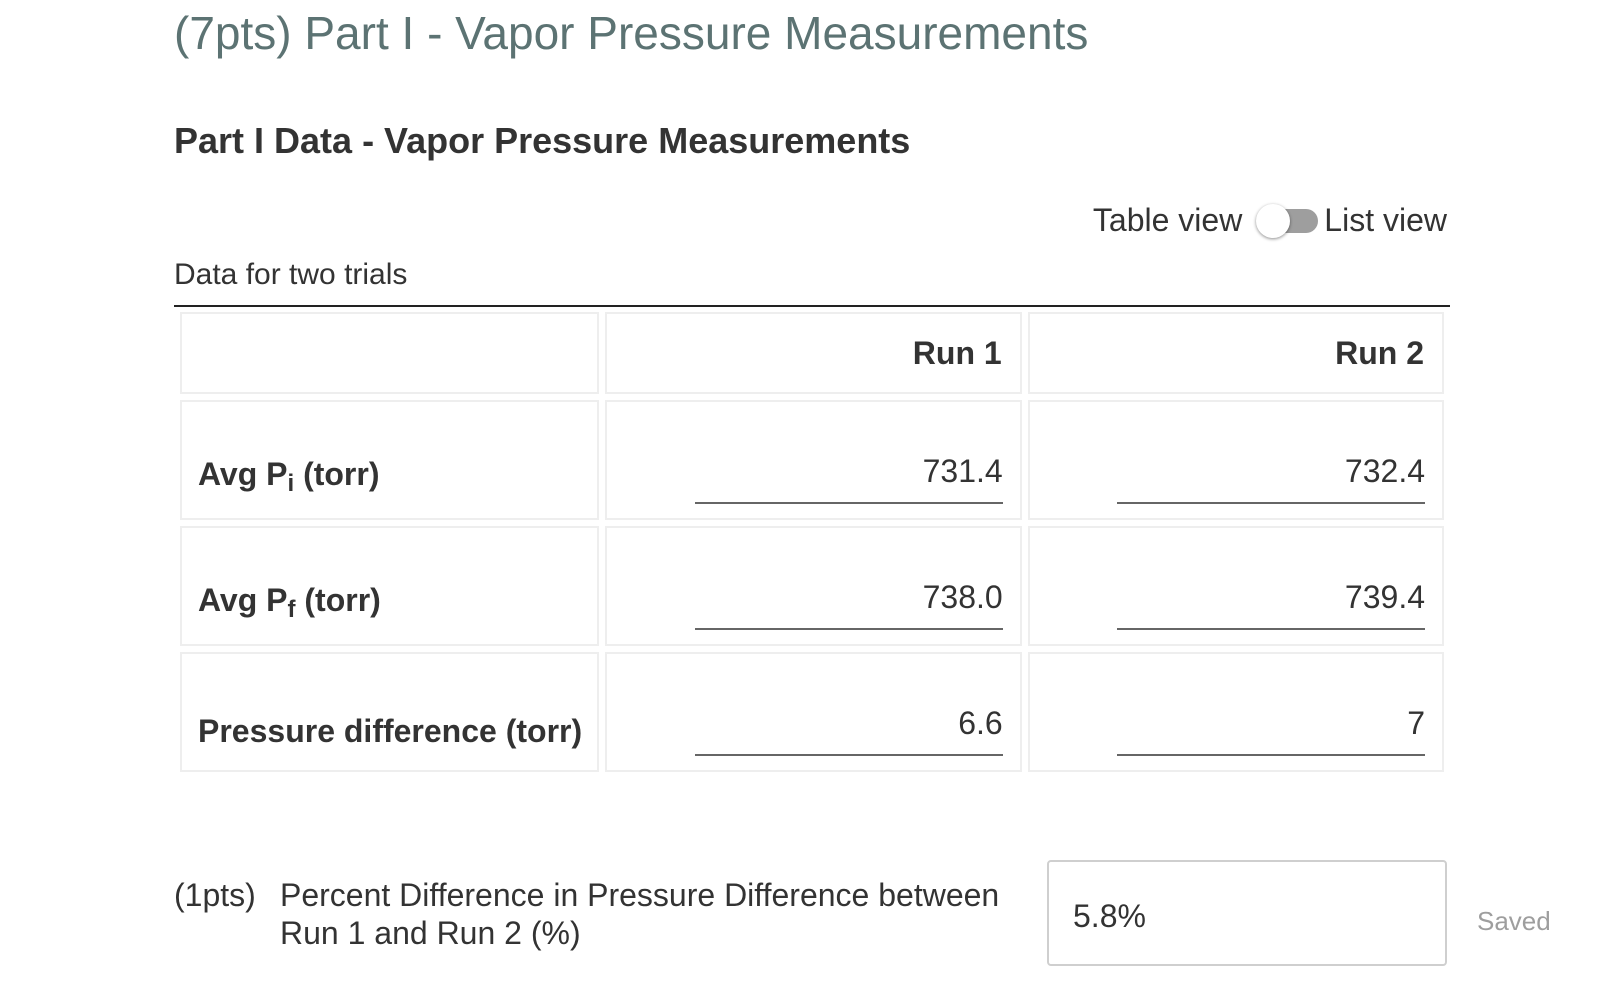  Describe the element at coordinates (1247, 913) in the screenshot. I see `percent-difference-input: 5.8%` at that location.